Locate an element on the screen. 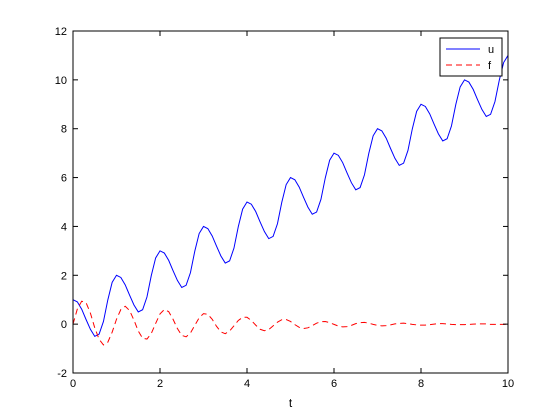 Image resolution: width=560 pixels, height=420 pixels. legend-label-u: u is located at coordinates (491, 50).